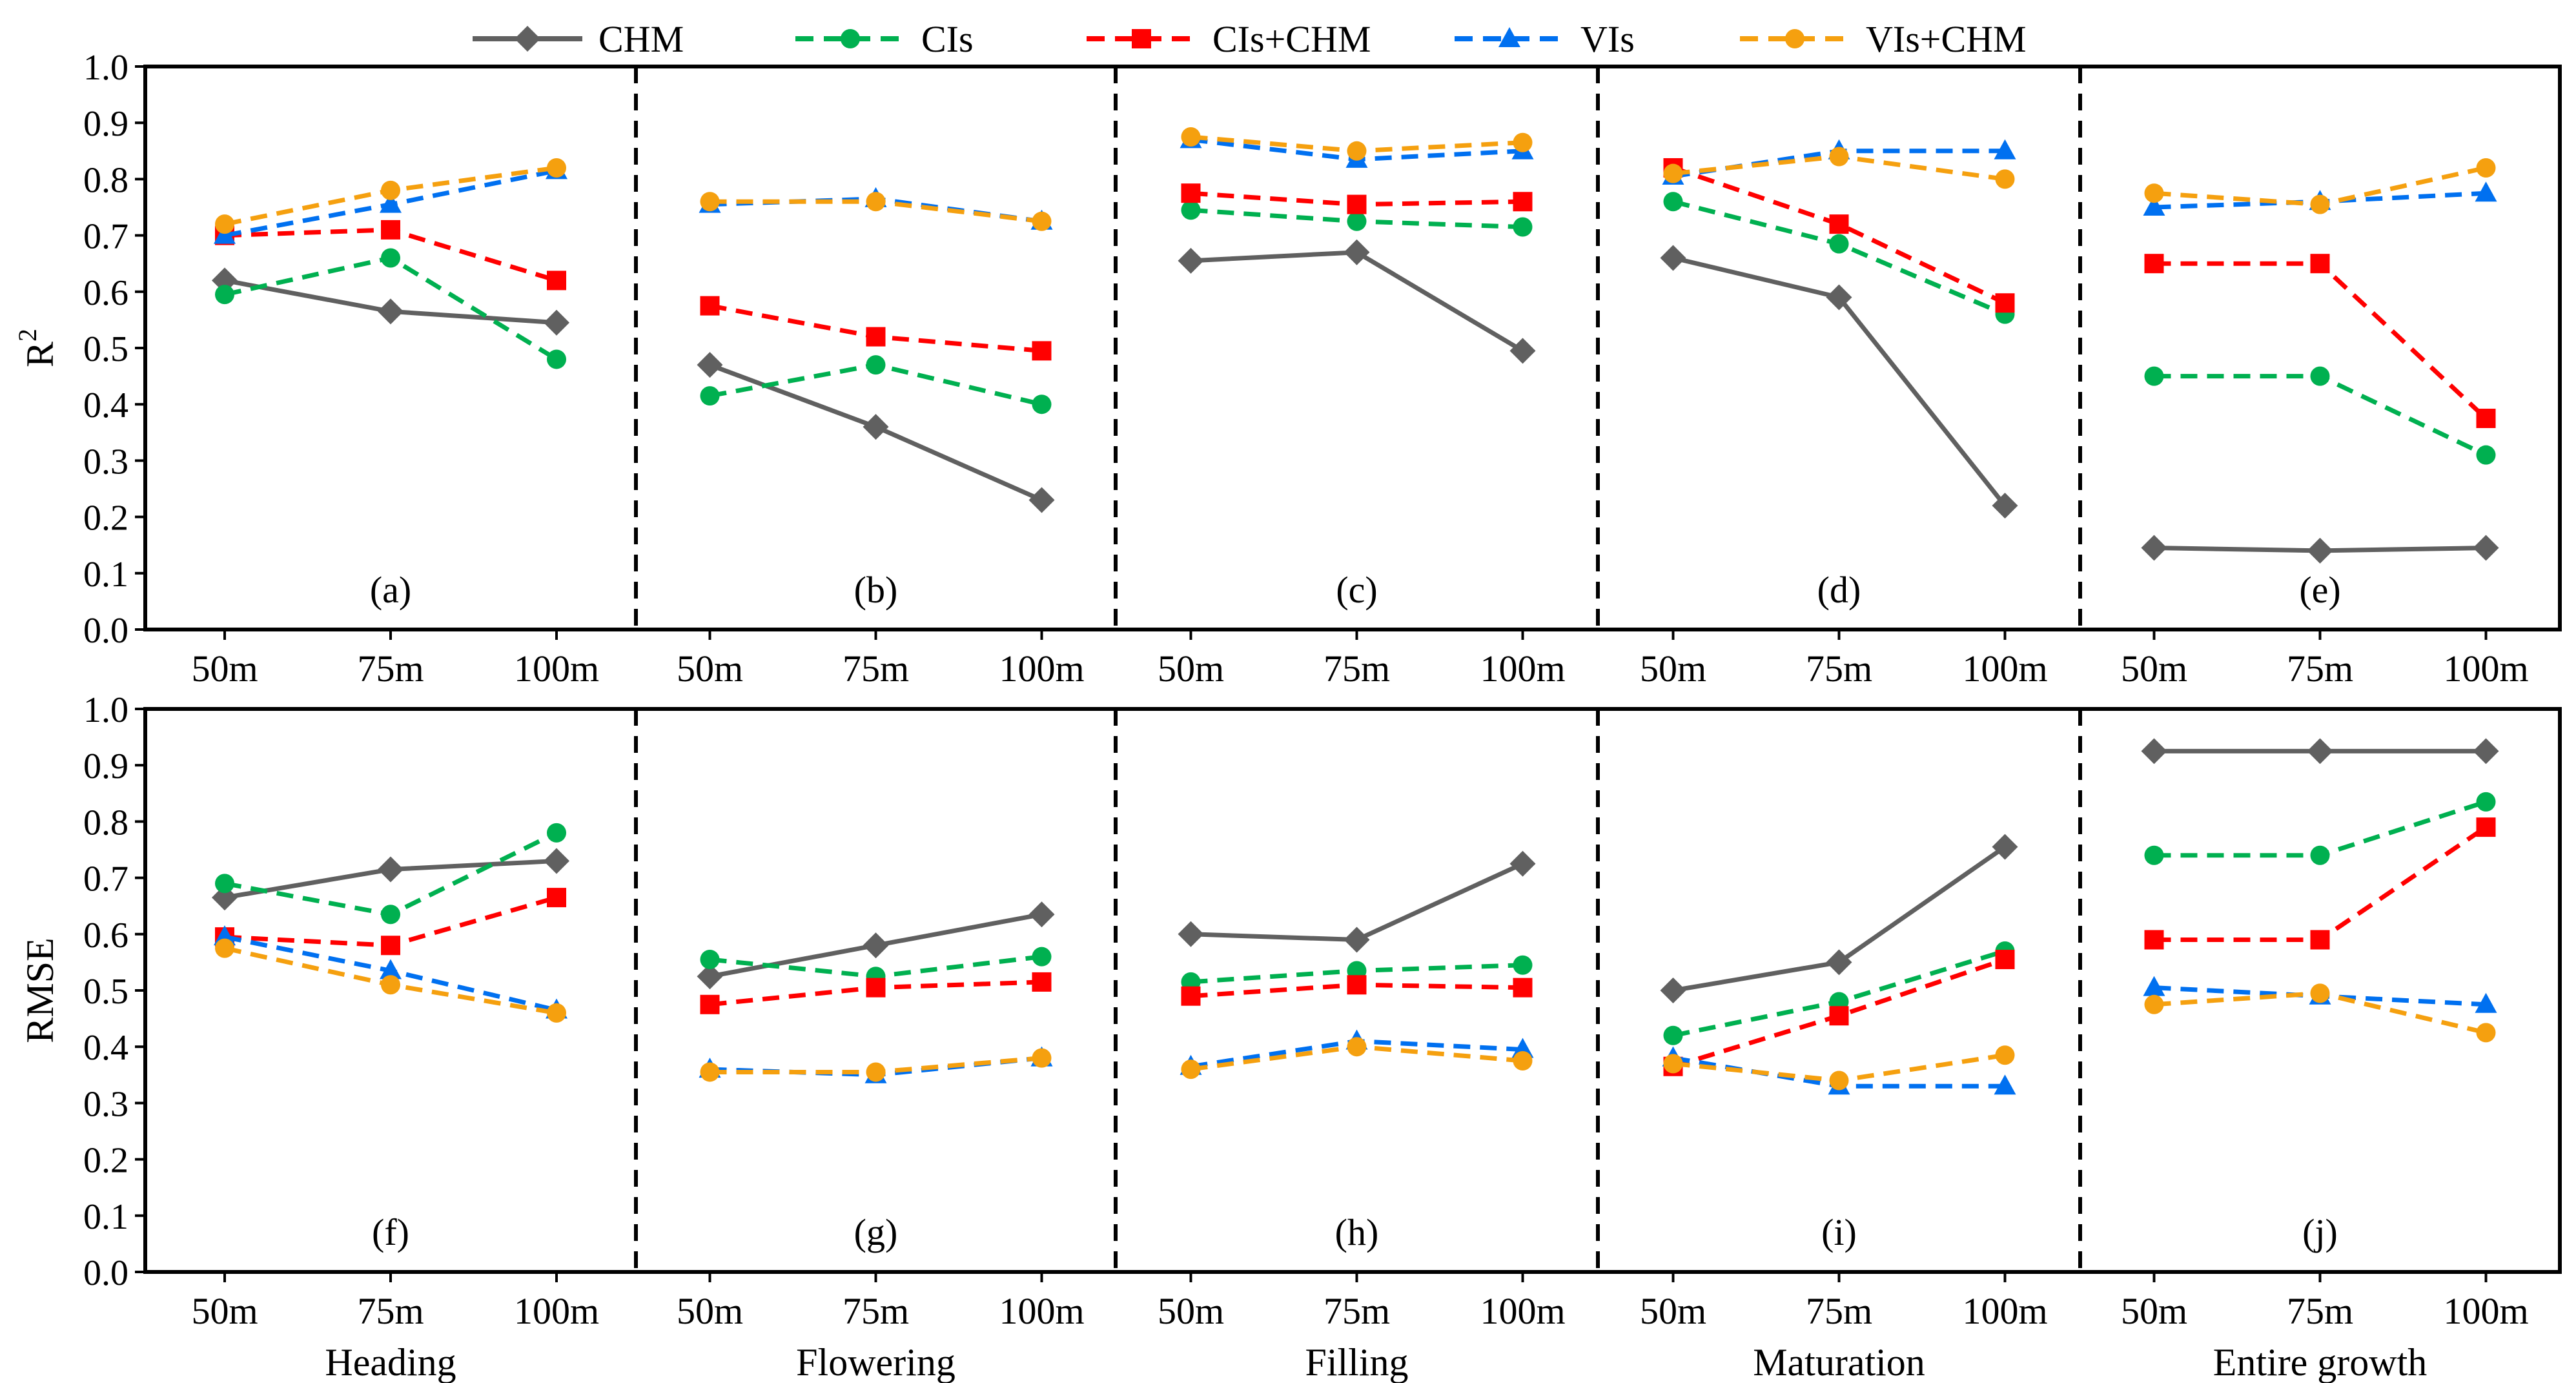 The image size is (2576, 1383). Describe the element at coordinates (2320, 590) in the screenshot. I see `panel-label: (e)` at that location.